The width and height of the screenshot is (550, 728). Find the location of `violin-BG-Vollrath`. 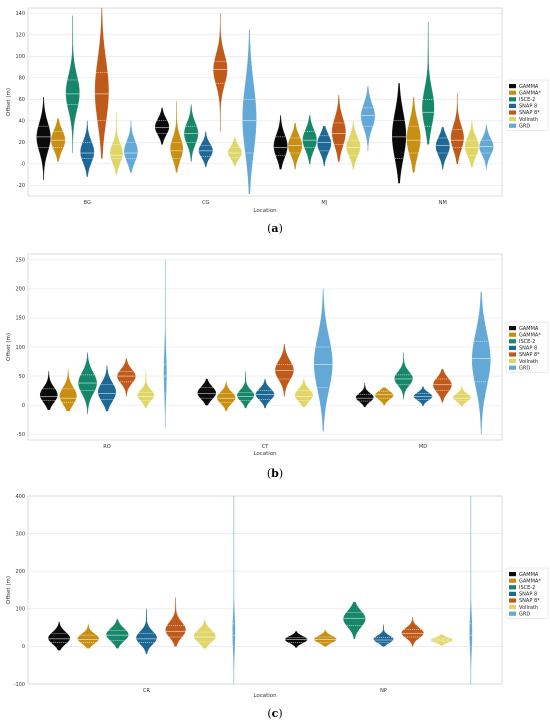

violin-BG-Vollrath is located at coordinates (116, 143).